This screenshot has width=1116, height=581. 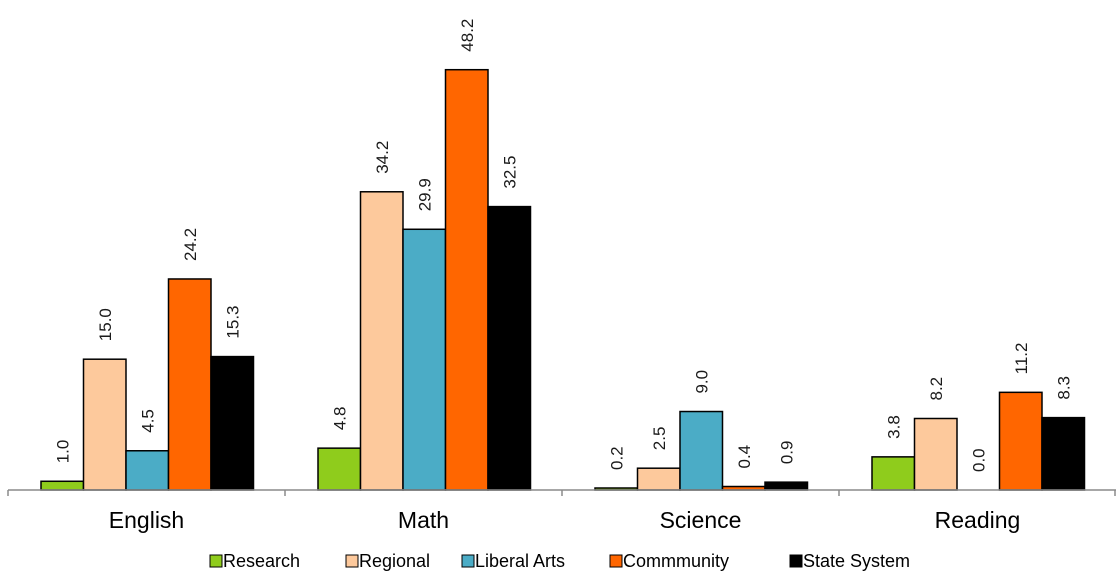 What do you see at coordinates (382, 157) in the screenshot?
I see `value-label-math-regional: 34.2` at bounding box center [382, 157].